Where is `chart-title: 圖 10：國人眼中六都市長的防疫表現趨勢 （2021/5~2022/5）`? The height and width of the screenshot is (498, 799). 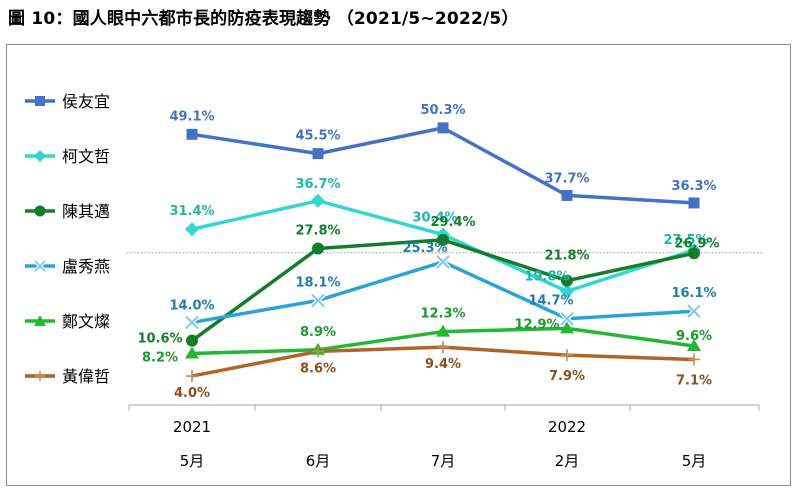 chart-title: 圖 10：國人眼中六都市長的防疫表現趨勢 （2021/5~2022/5） is located at coordinates (263, 19).